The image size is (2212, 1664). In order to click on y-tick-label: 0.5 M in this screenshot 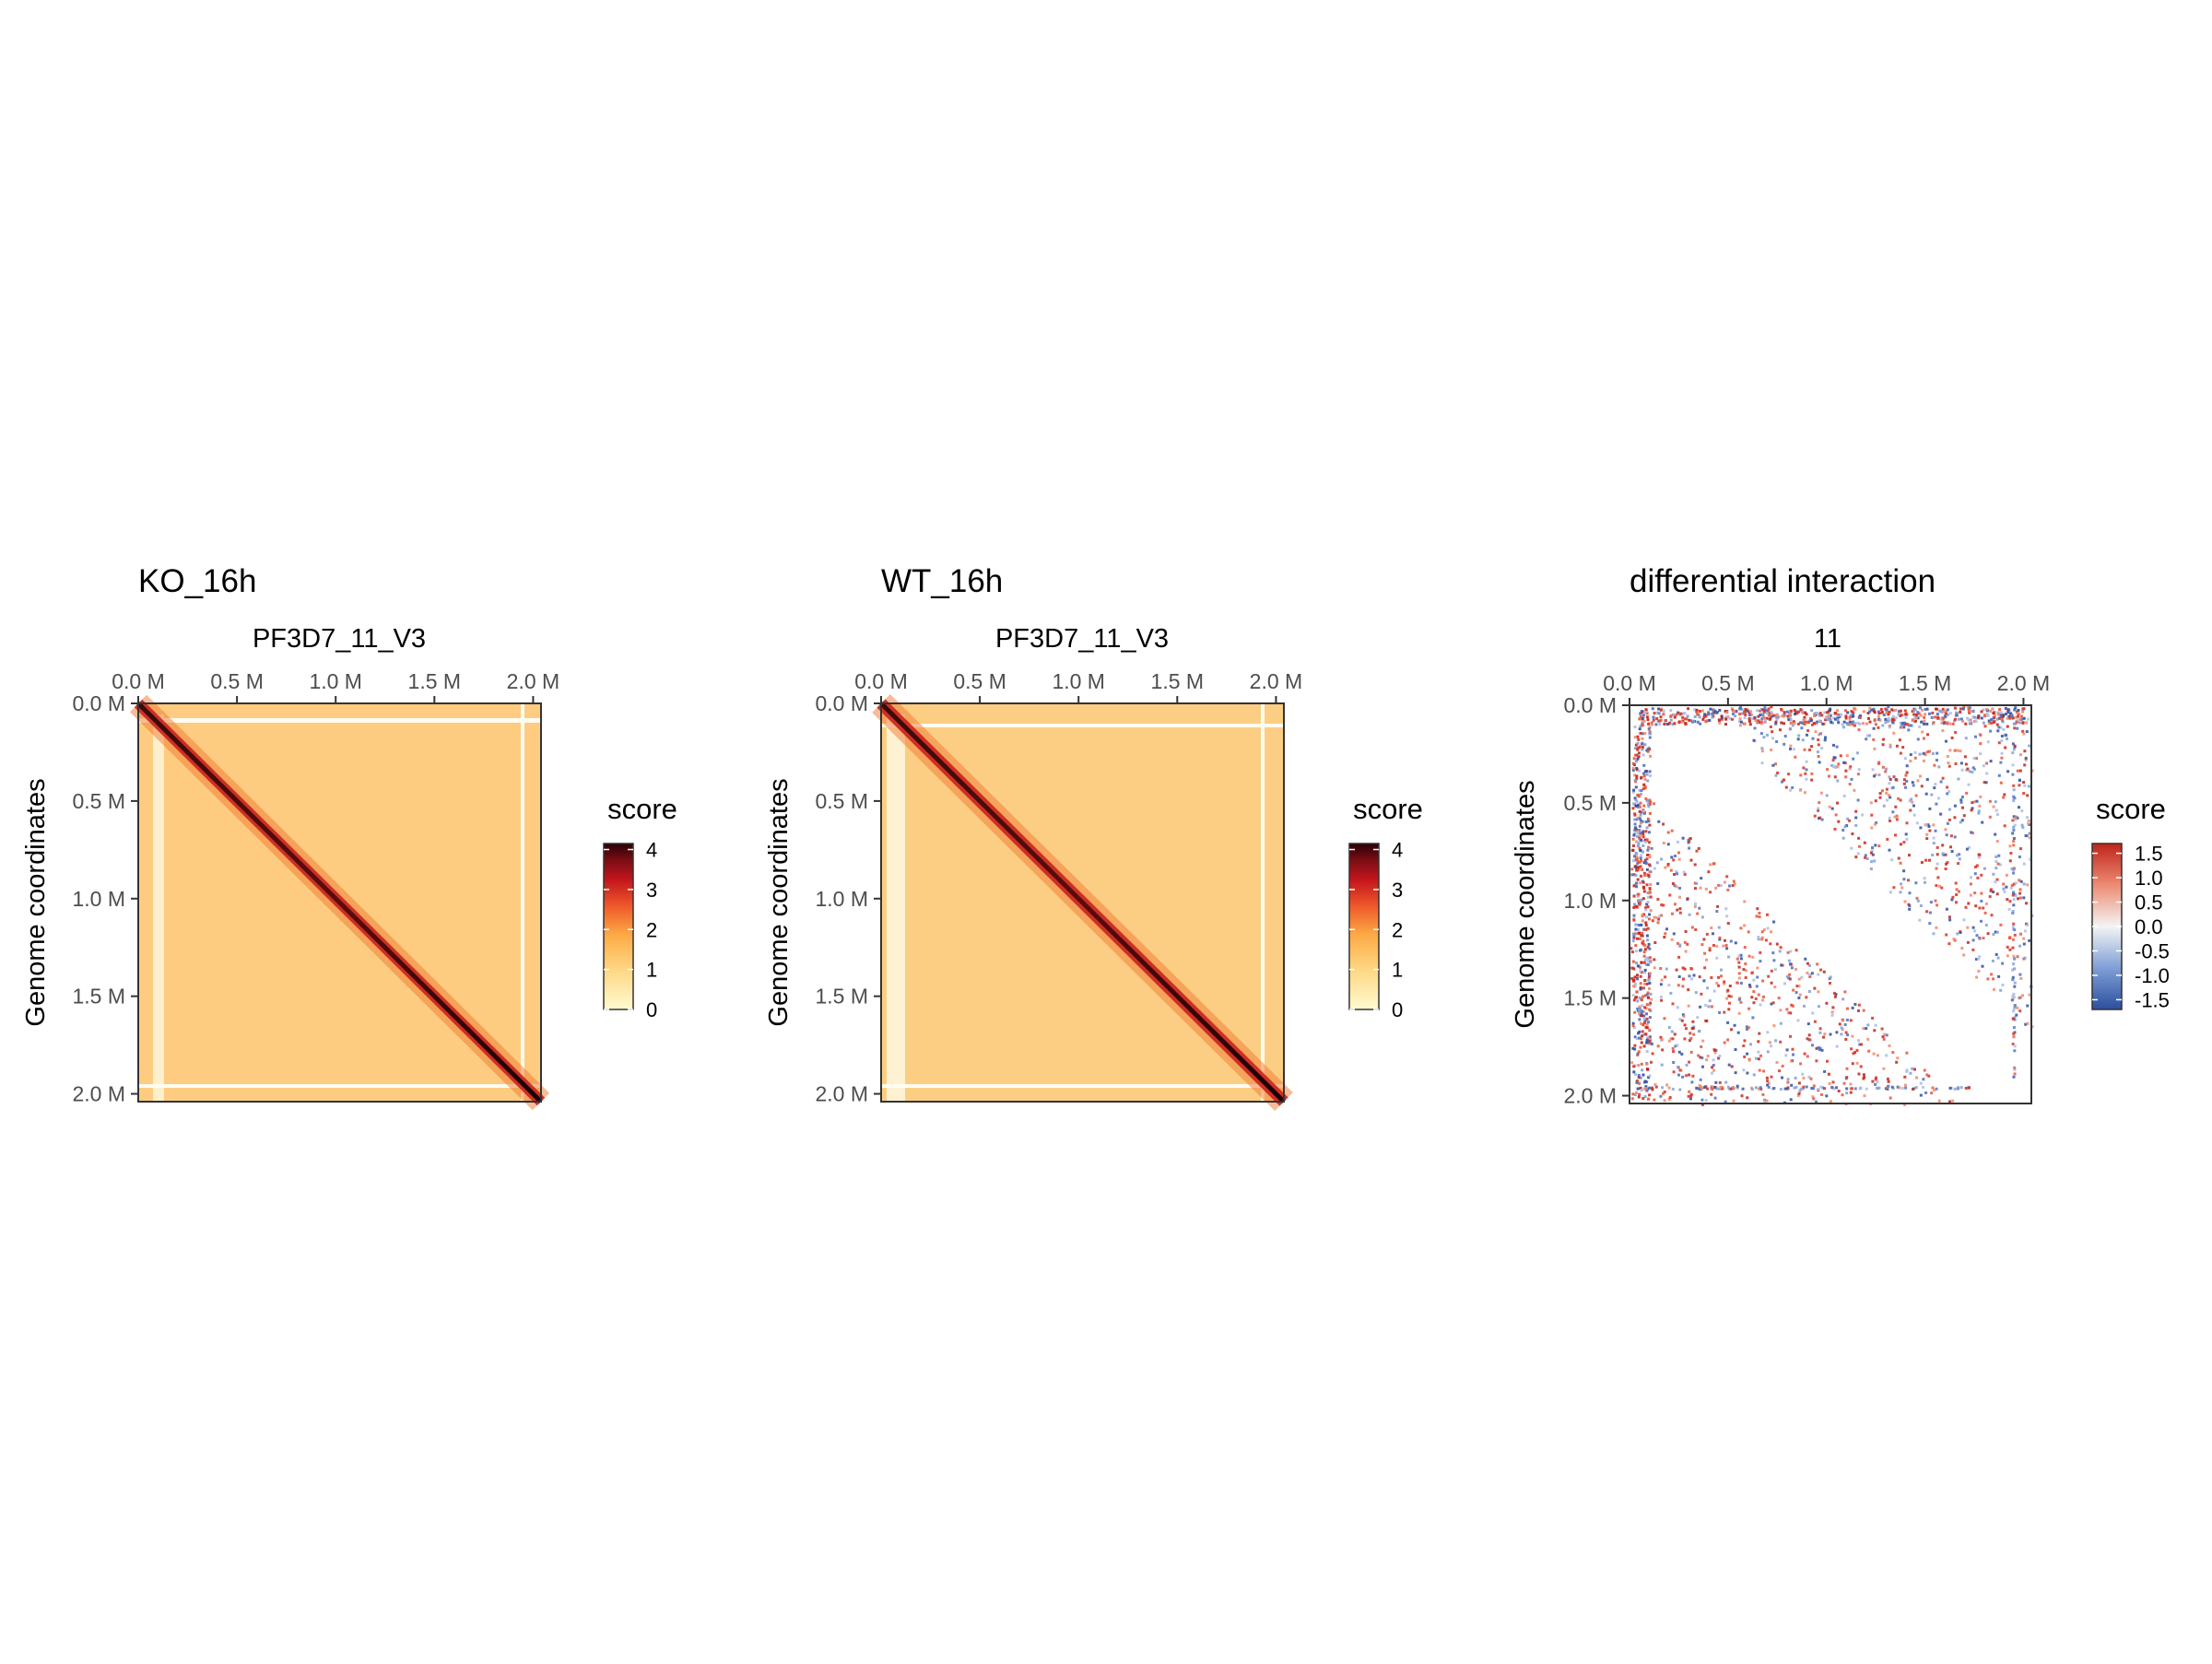, I will do `click(98, 801)`.